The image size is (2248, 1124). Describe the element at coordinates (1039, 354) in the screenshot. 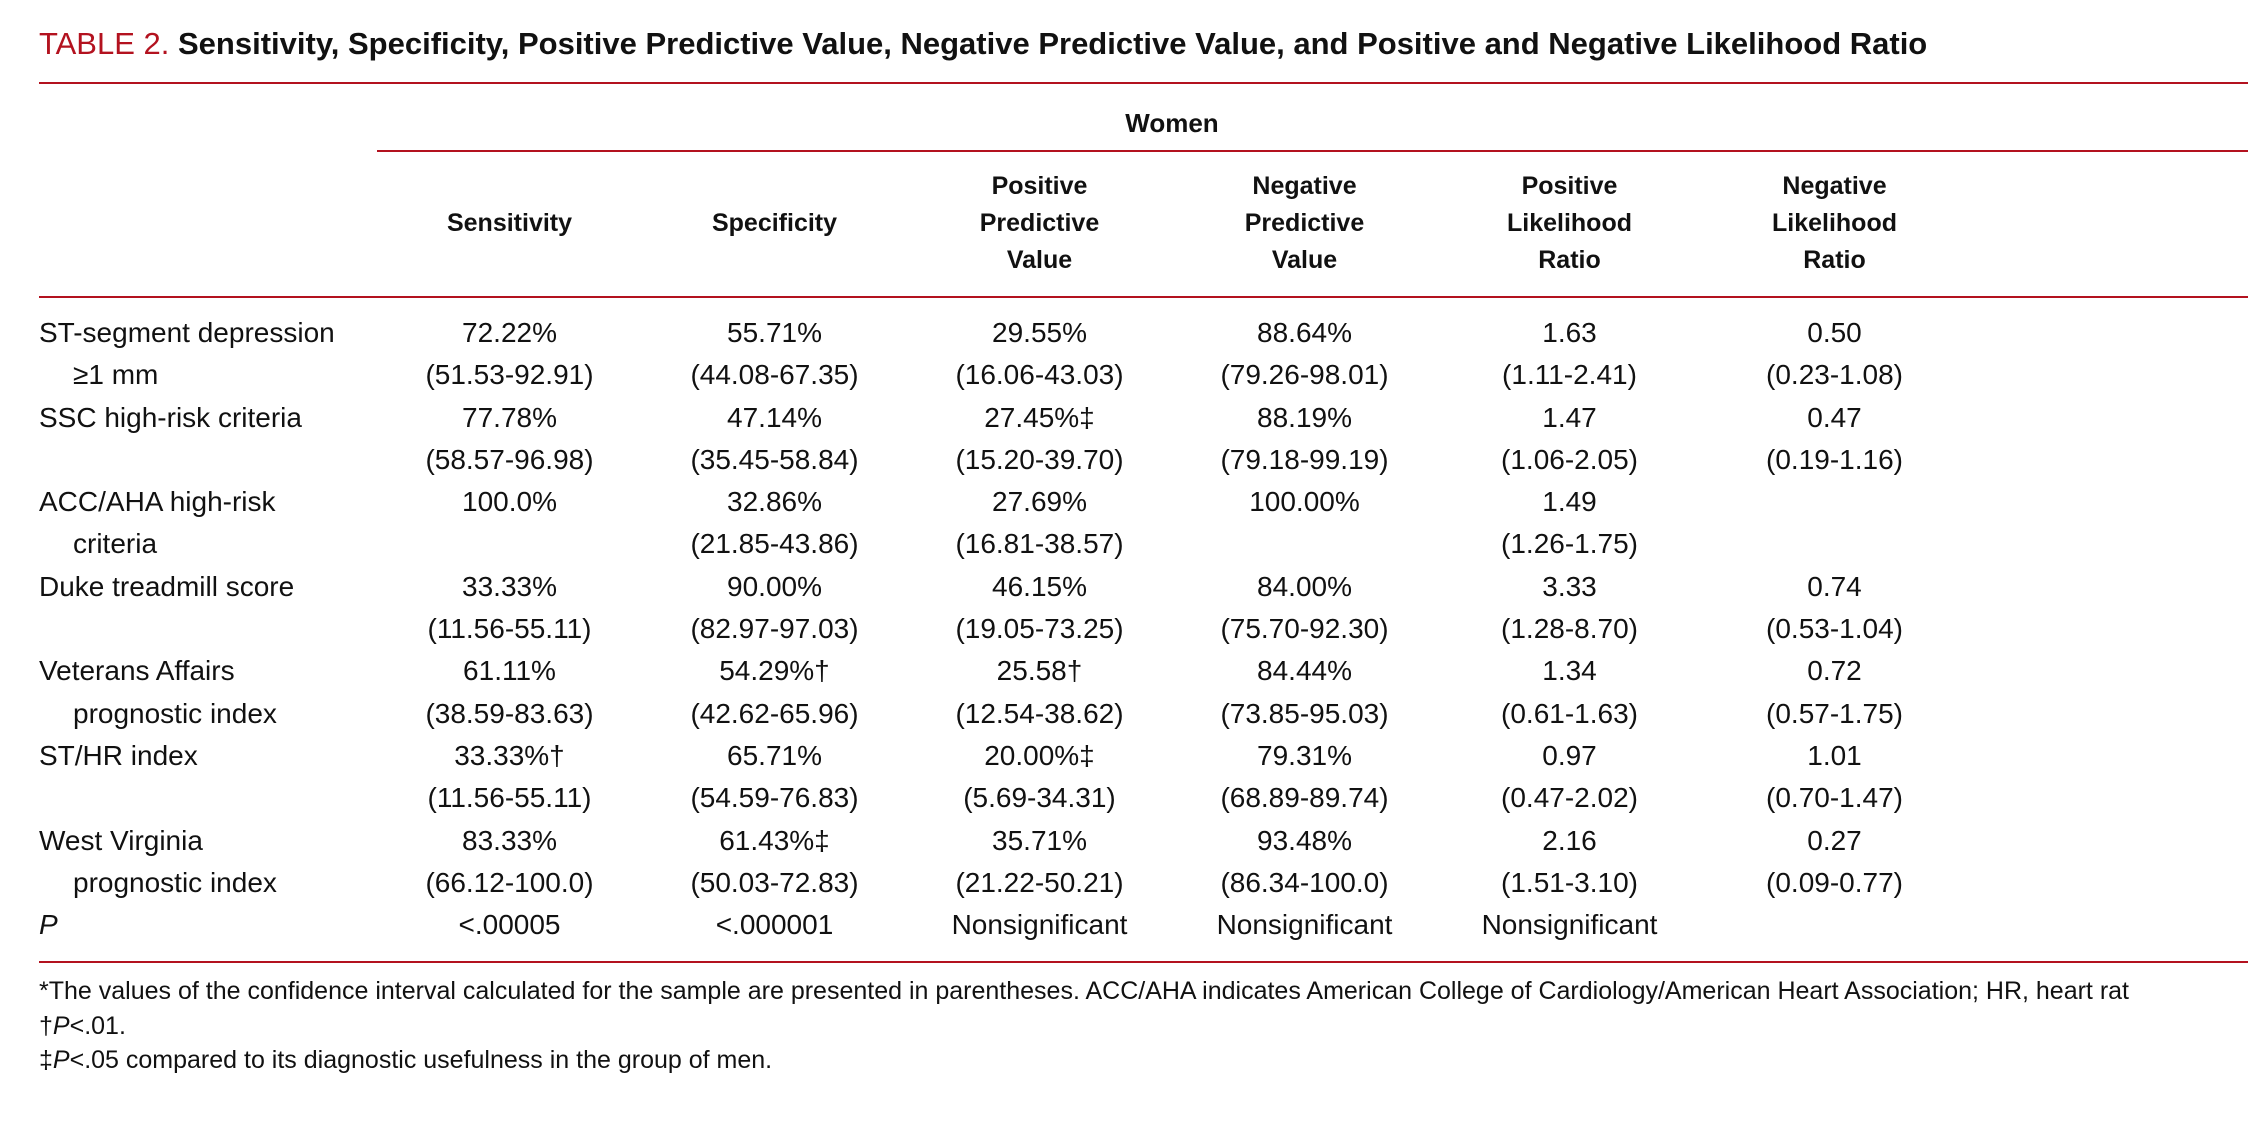

I see `cell: 29.55% (16.06-43.03)` at that location.